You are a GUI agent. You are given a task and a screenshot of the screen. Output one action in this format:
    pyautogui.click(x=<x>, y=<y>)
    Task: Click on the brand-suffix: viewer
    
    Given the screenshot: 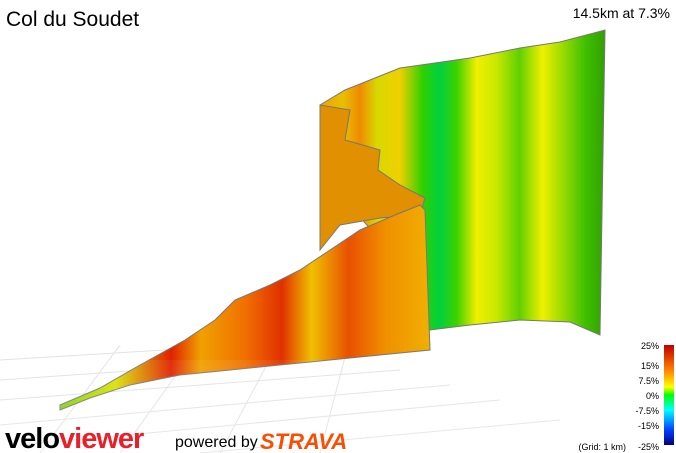 What is the action you would take?
    pyautogui.click(x=101, y=438)
    